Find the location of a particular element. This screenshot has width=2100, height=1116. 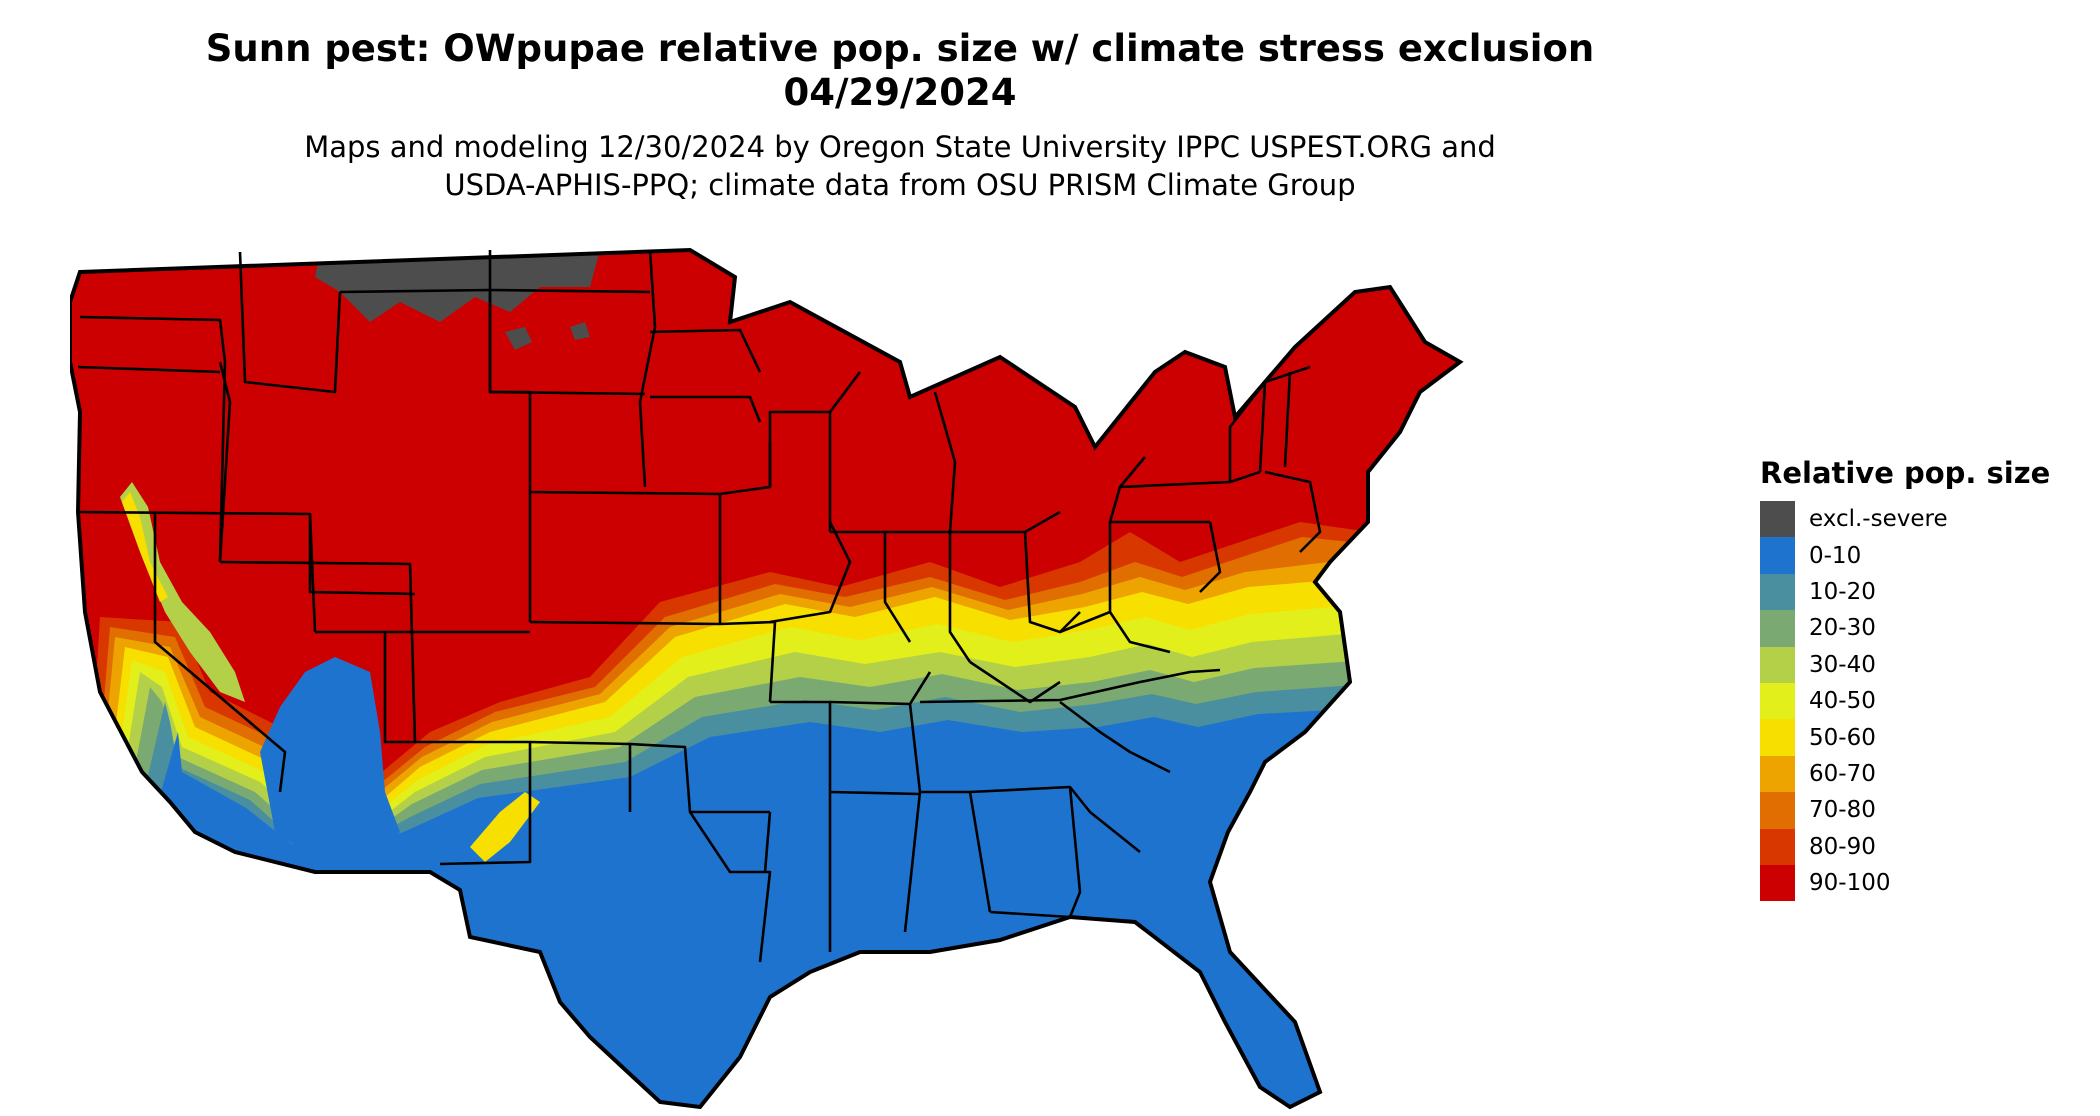

zone-50-60-california is located at coordinates (145, 547).